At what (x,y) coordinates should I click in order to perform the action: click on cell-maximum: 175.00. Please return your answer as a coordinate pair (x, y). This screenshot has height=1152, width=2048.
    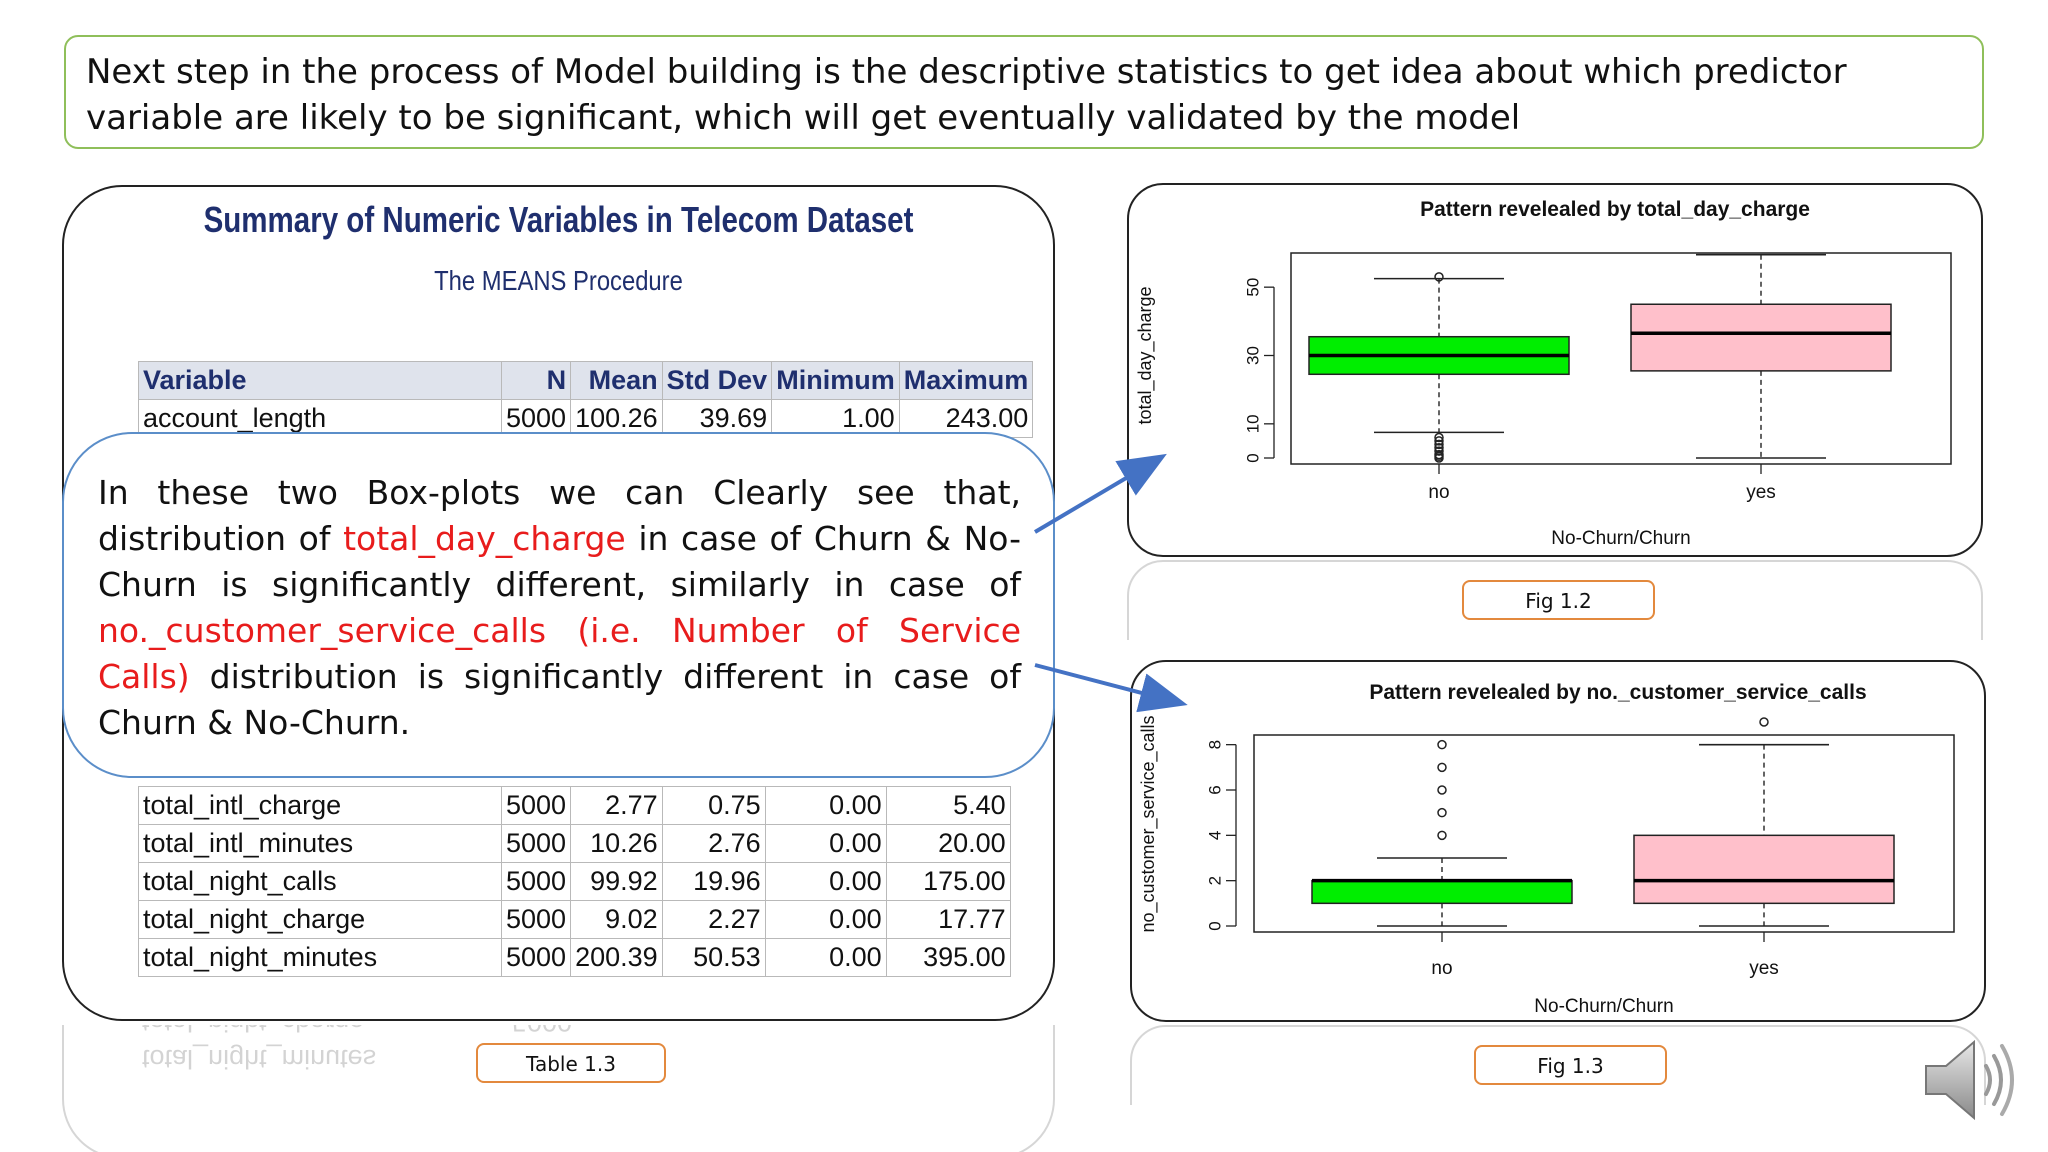
    Looking at the image, I should click on (948, 881).